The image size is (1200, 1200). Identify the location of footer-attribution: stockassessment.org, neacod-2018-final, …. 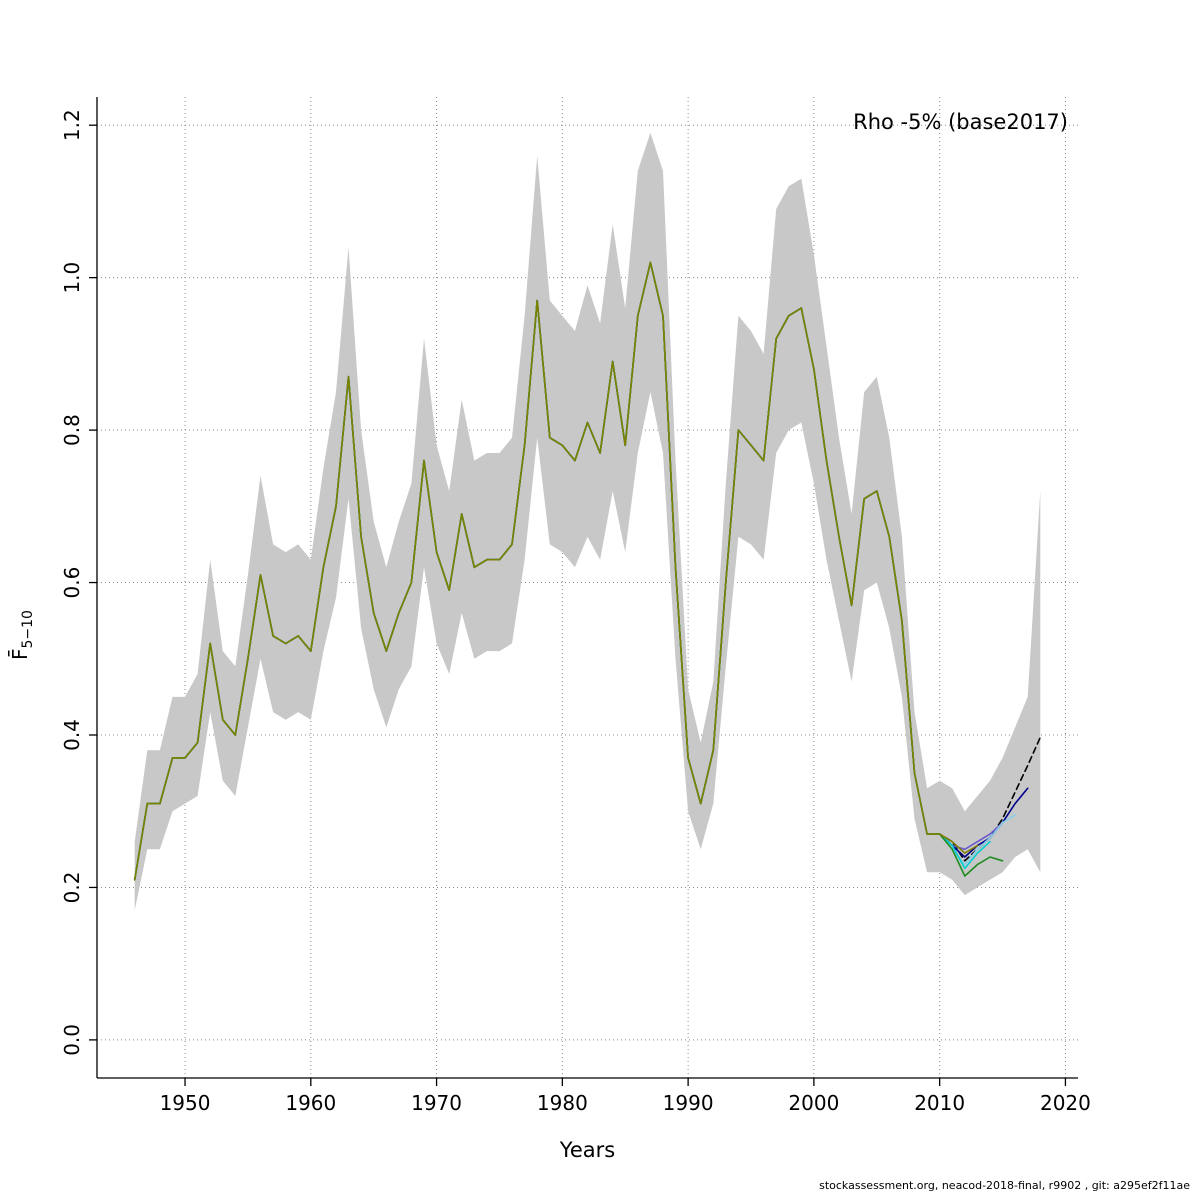
(1004, 1185).